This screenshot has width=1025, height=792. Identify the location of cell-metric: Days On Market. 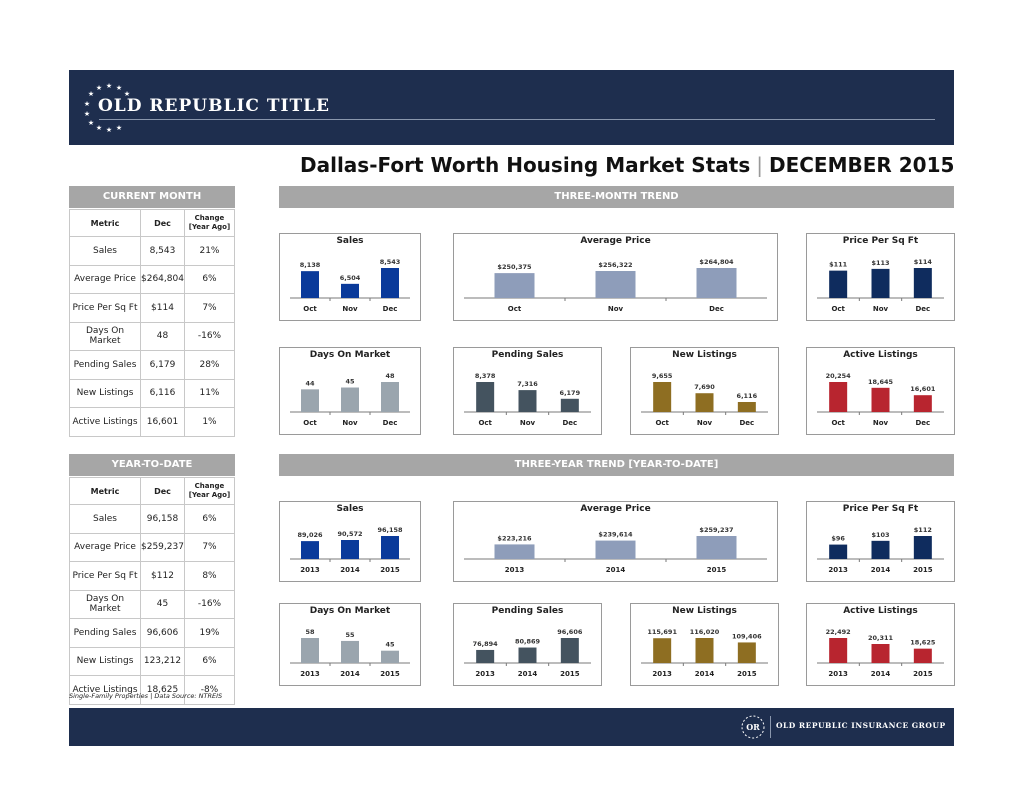
(105, 604).